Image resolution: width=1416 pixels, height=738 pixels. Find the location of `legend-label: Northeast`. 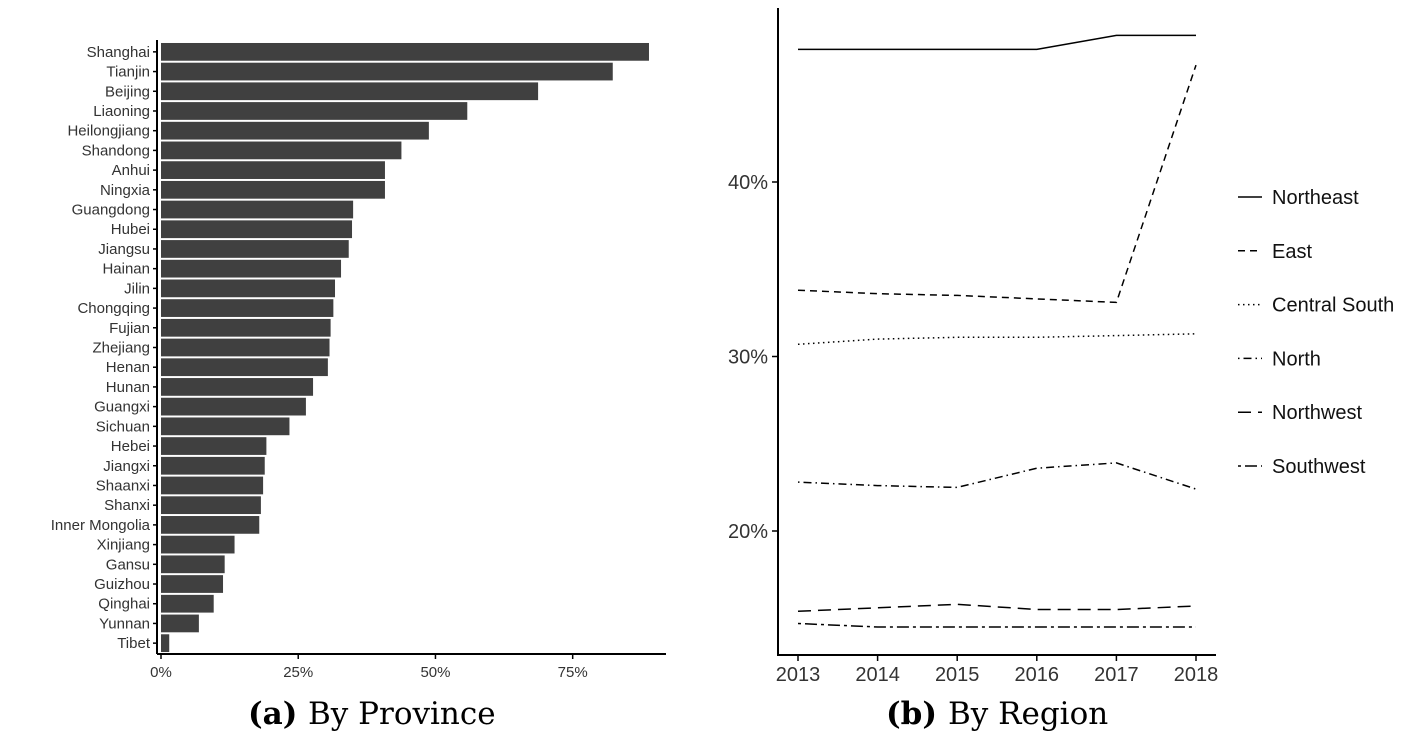

legend-label: Northeast is located at coordinates (1315, 198).